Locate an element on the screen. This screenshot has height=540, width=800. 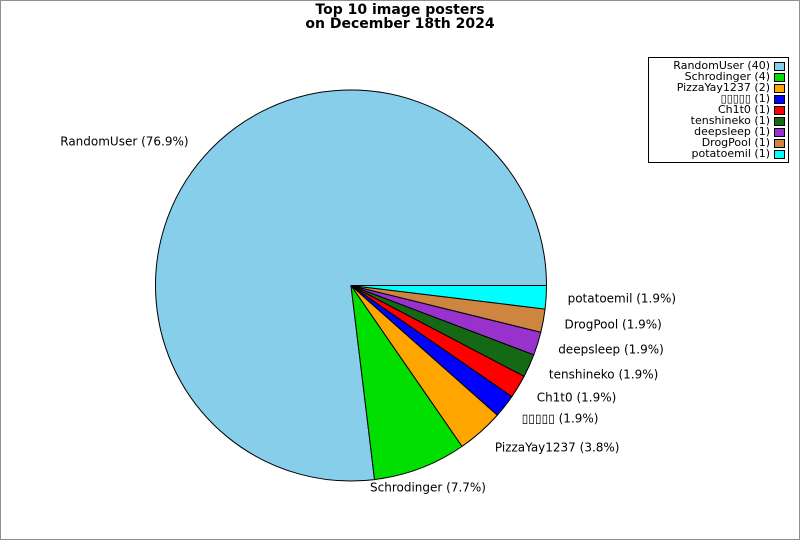
chart-title-line1: Top 10 image posters is located at coordinates (400, 10).